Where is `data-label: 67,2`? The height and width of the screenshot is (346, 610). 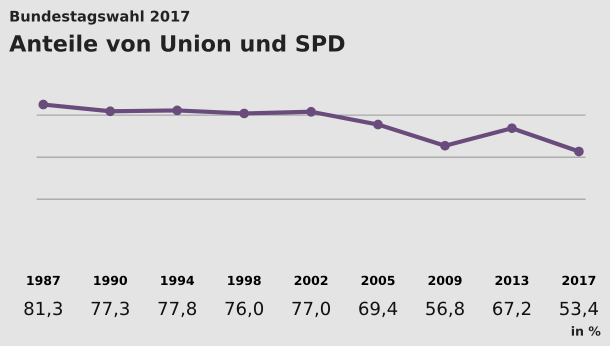
data-label: 67,2 is located at coordinates (511, 310).